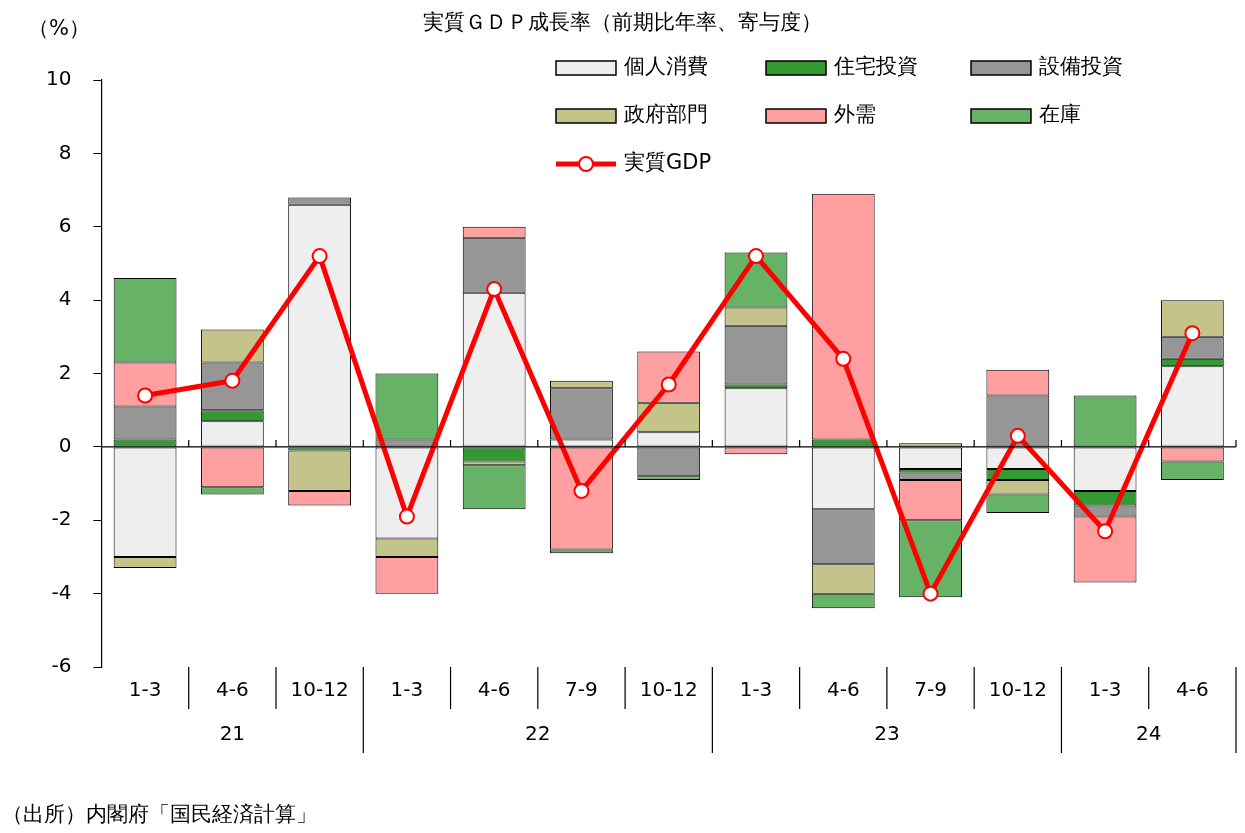 Image resolution: width=1245 pixels, height=833 pixels. Describe the element at coordinates (65, 445) in the screenshot. I see `y-tick-label: 0` at that location.